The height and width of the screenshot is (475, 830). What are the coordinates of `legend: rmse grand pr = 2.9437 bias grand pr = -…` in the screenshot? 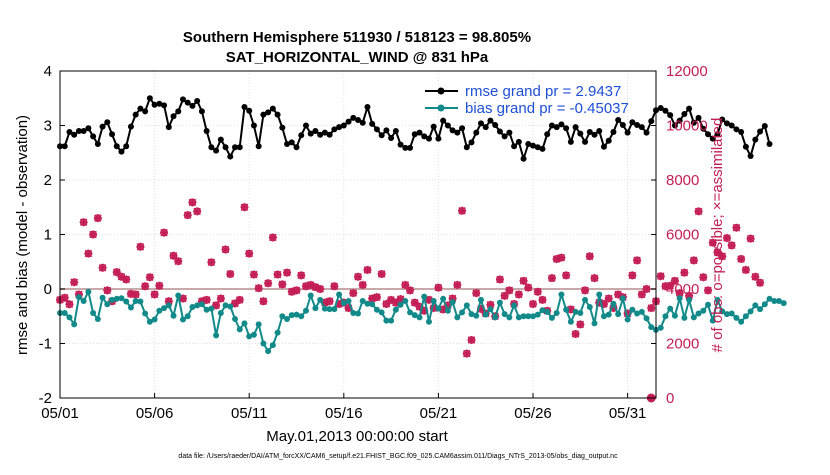 It's located at (527, 100).